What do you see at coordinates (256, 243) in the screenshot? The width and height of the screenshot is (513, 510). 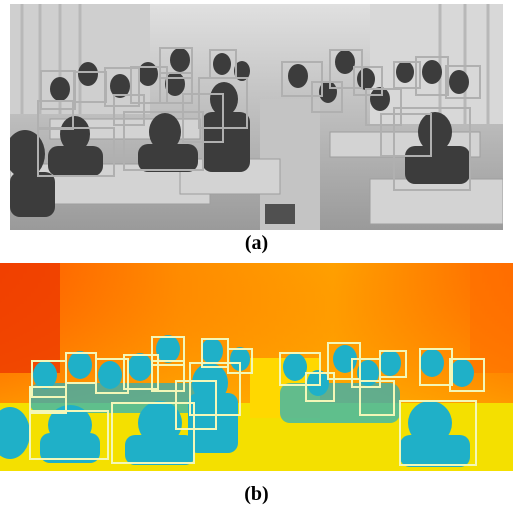 I see `caption-a: (a)` at bounding box center [256, 243].